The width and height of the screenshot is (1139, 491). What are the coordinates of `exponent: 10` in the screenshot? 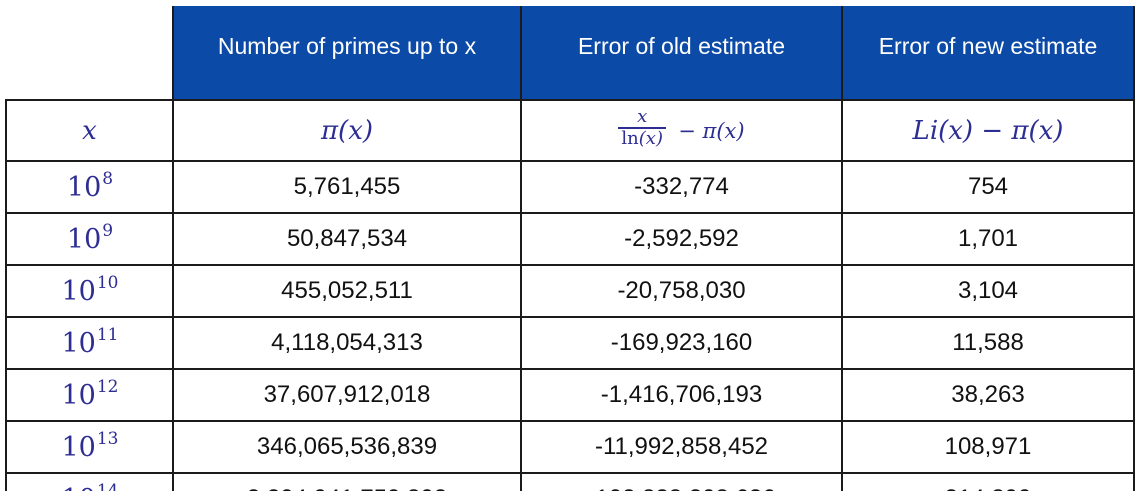 It's located at (107, 282).